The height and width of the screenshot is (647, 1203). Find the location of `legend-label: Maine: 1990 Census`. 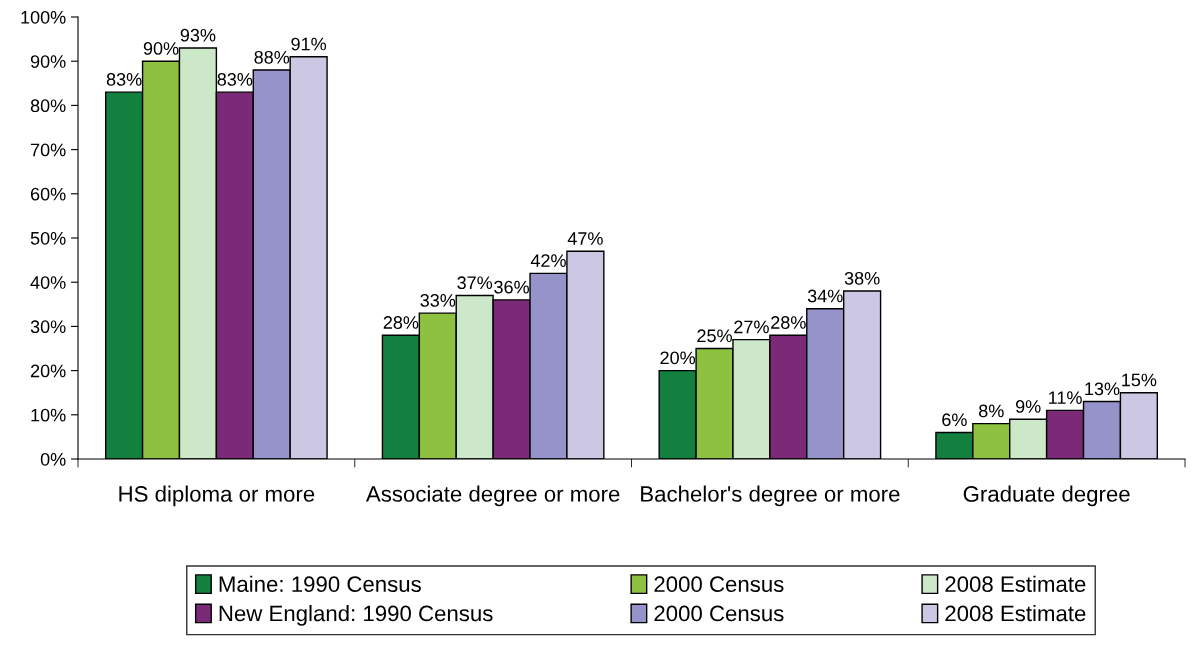

legend-label: Maine: 1990 Census is located at coordinates (320, 584).